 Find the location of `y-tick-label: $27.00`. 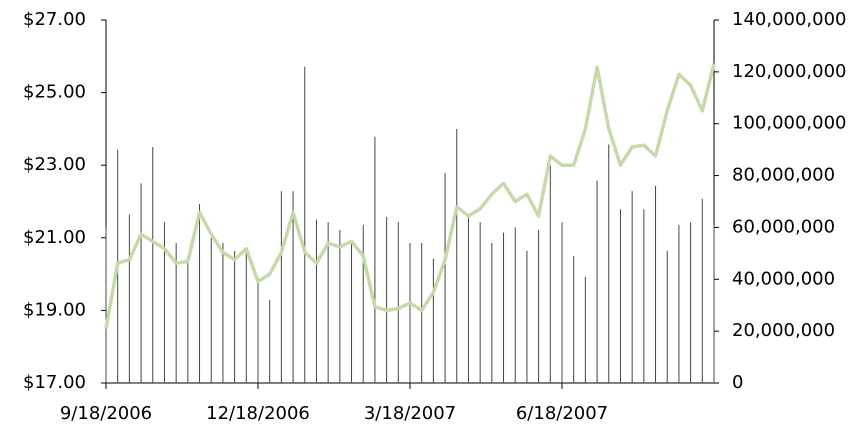

y-tick-label: $27.00 is located at coordinates (54, 19).